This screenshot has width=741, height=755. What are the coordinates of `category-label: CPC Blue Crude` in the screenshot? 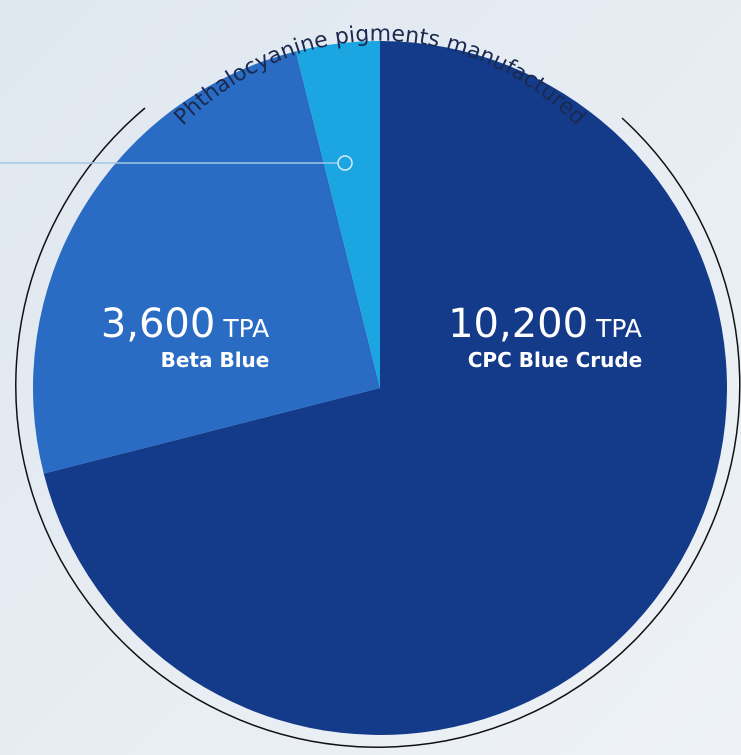 It's located at (555, 360).